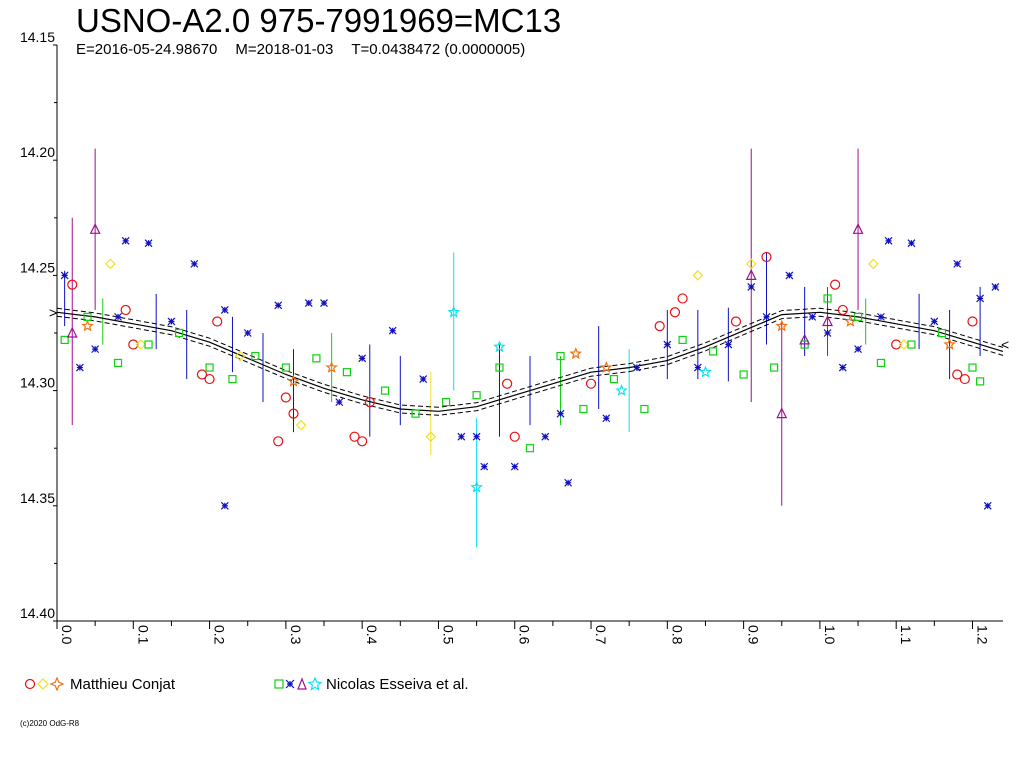 This screenshot has width=1024, height=768. I want to click on legend-group-conjat: Matthieu Conjat, so click(99, 684).